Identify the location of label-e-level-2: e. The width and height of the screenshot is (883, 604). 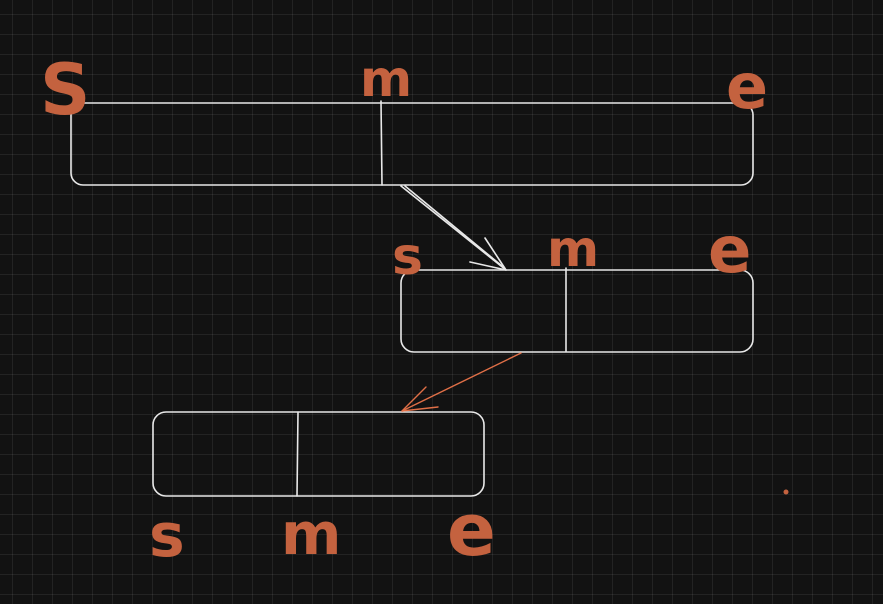
(729, 251).